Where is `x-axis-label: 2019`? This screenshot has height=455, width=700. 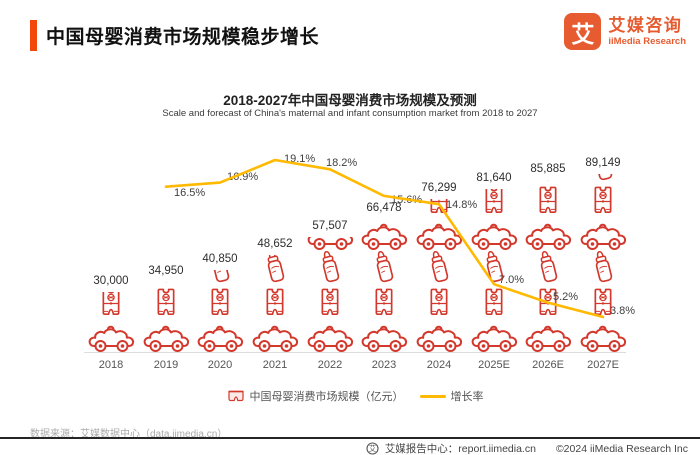 x-axis-label: 2019 is located at coordinates (166, 365).